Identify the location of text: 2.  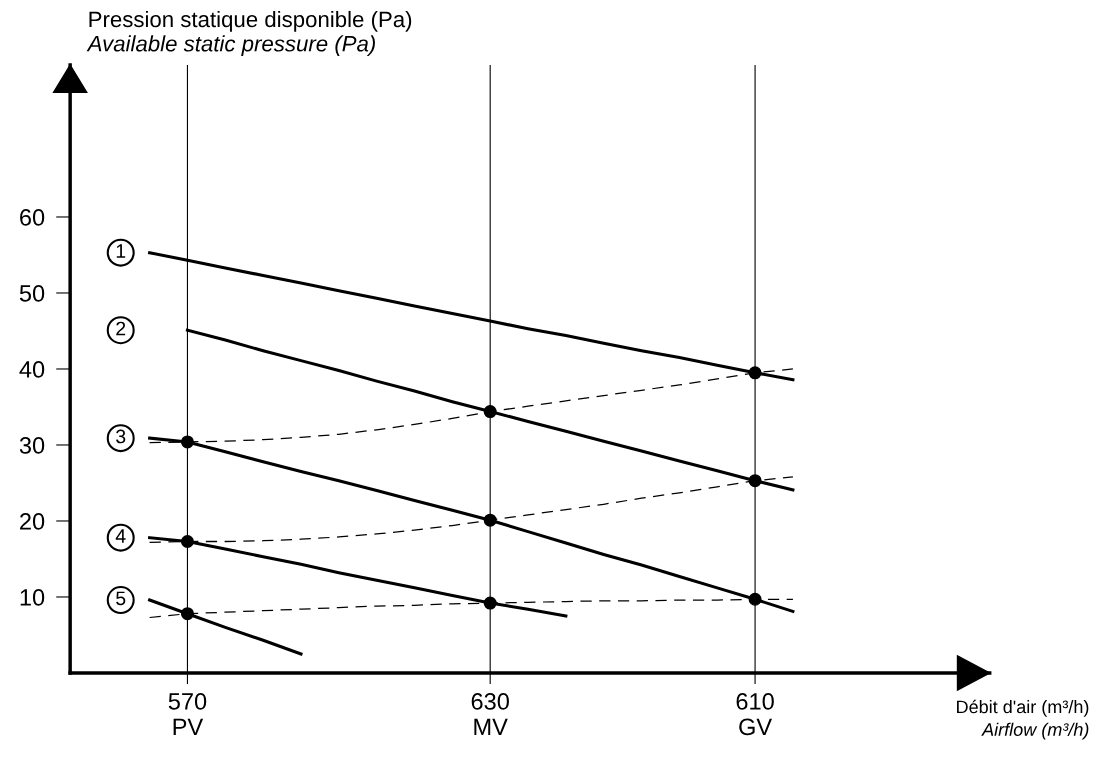
(121, 328).